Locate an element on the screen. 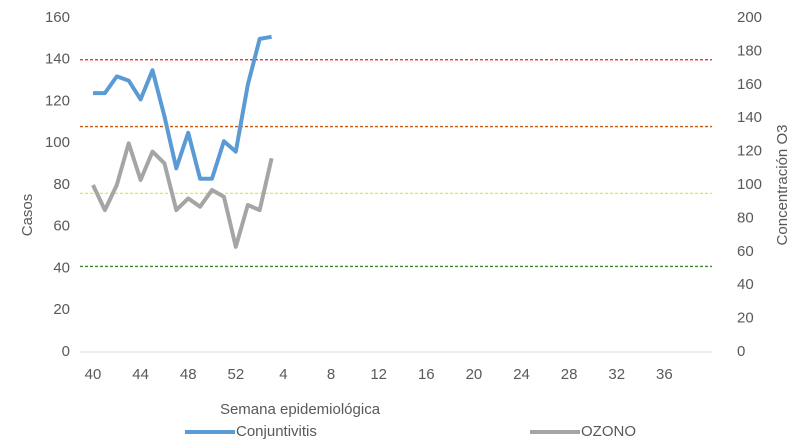 The width and height of the screenshot is (794, 440). x-tick-label: 12 is located at coordinates (378, 374).